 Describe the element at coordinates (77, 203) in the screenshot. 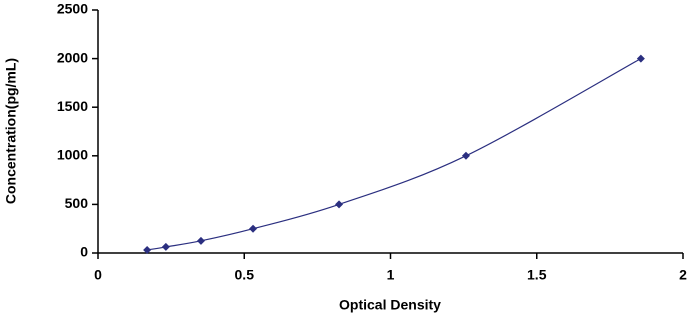

I see `y-tick-label: 500` at that location.